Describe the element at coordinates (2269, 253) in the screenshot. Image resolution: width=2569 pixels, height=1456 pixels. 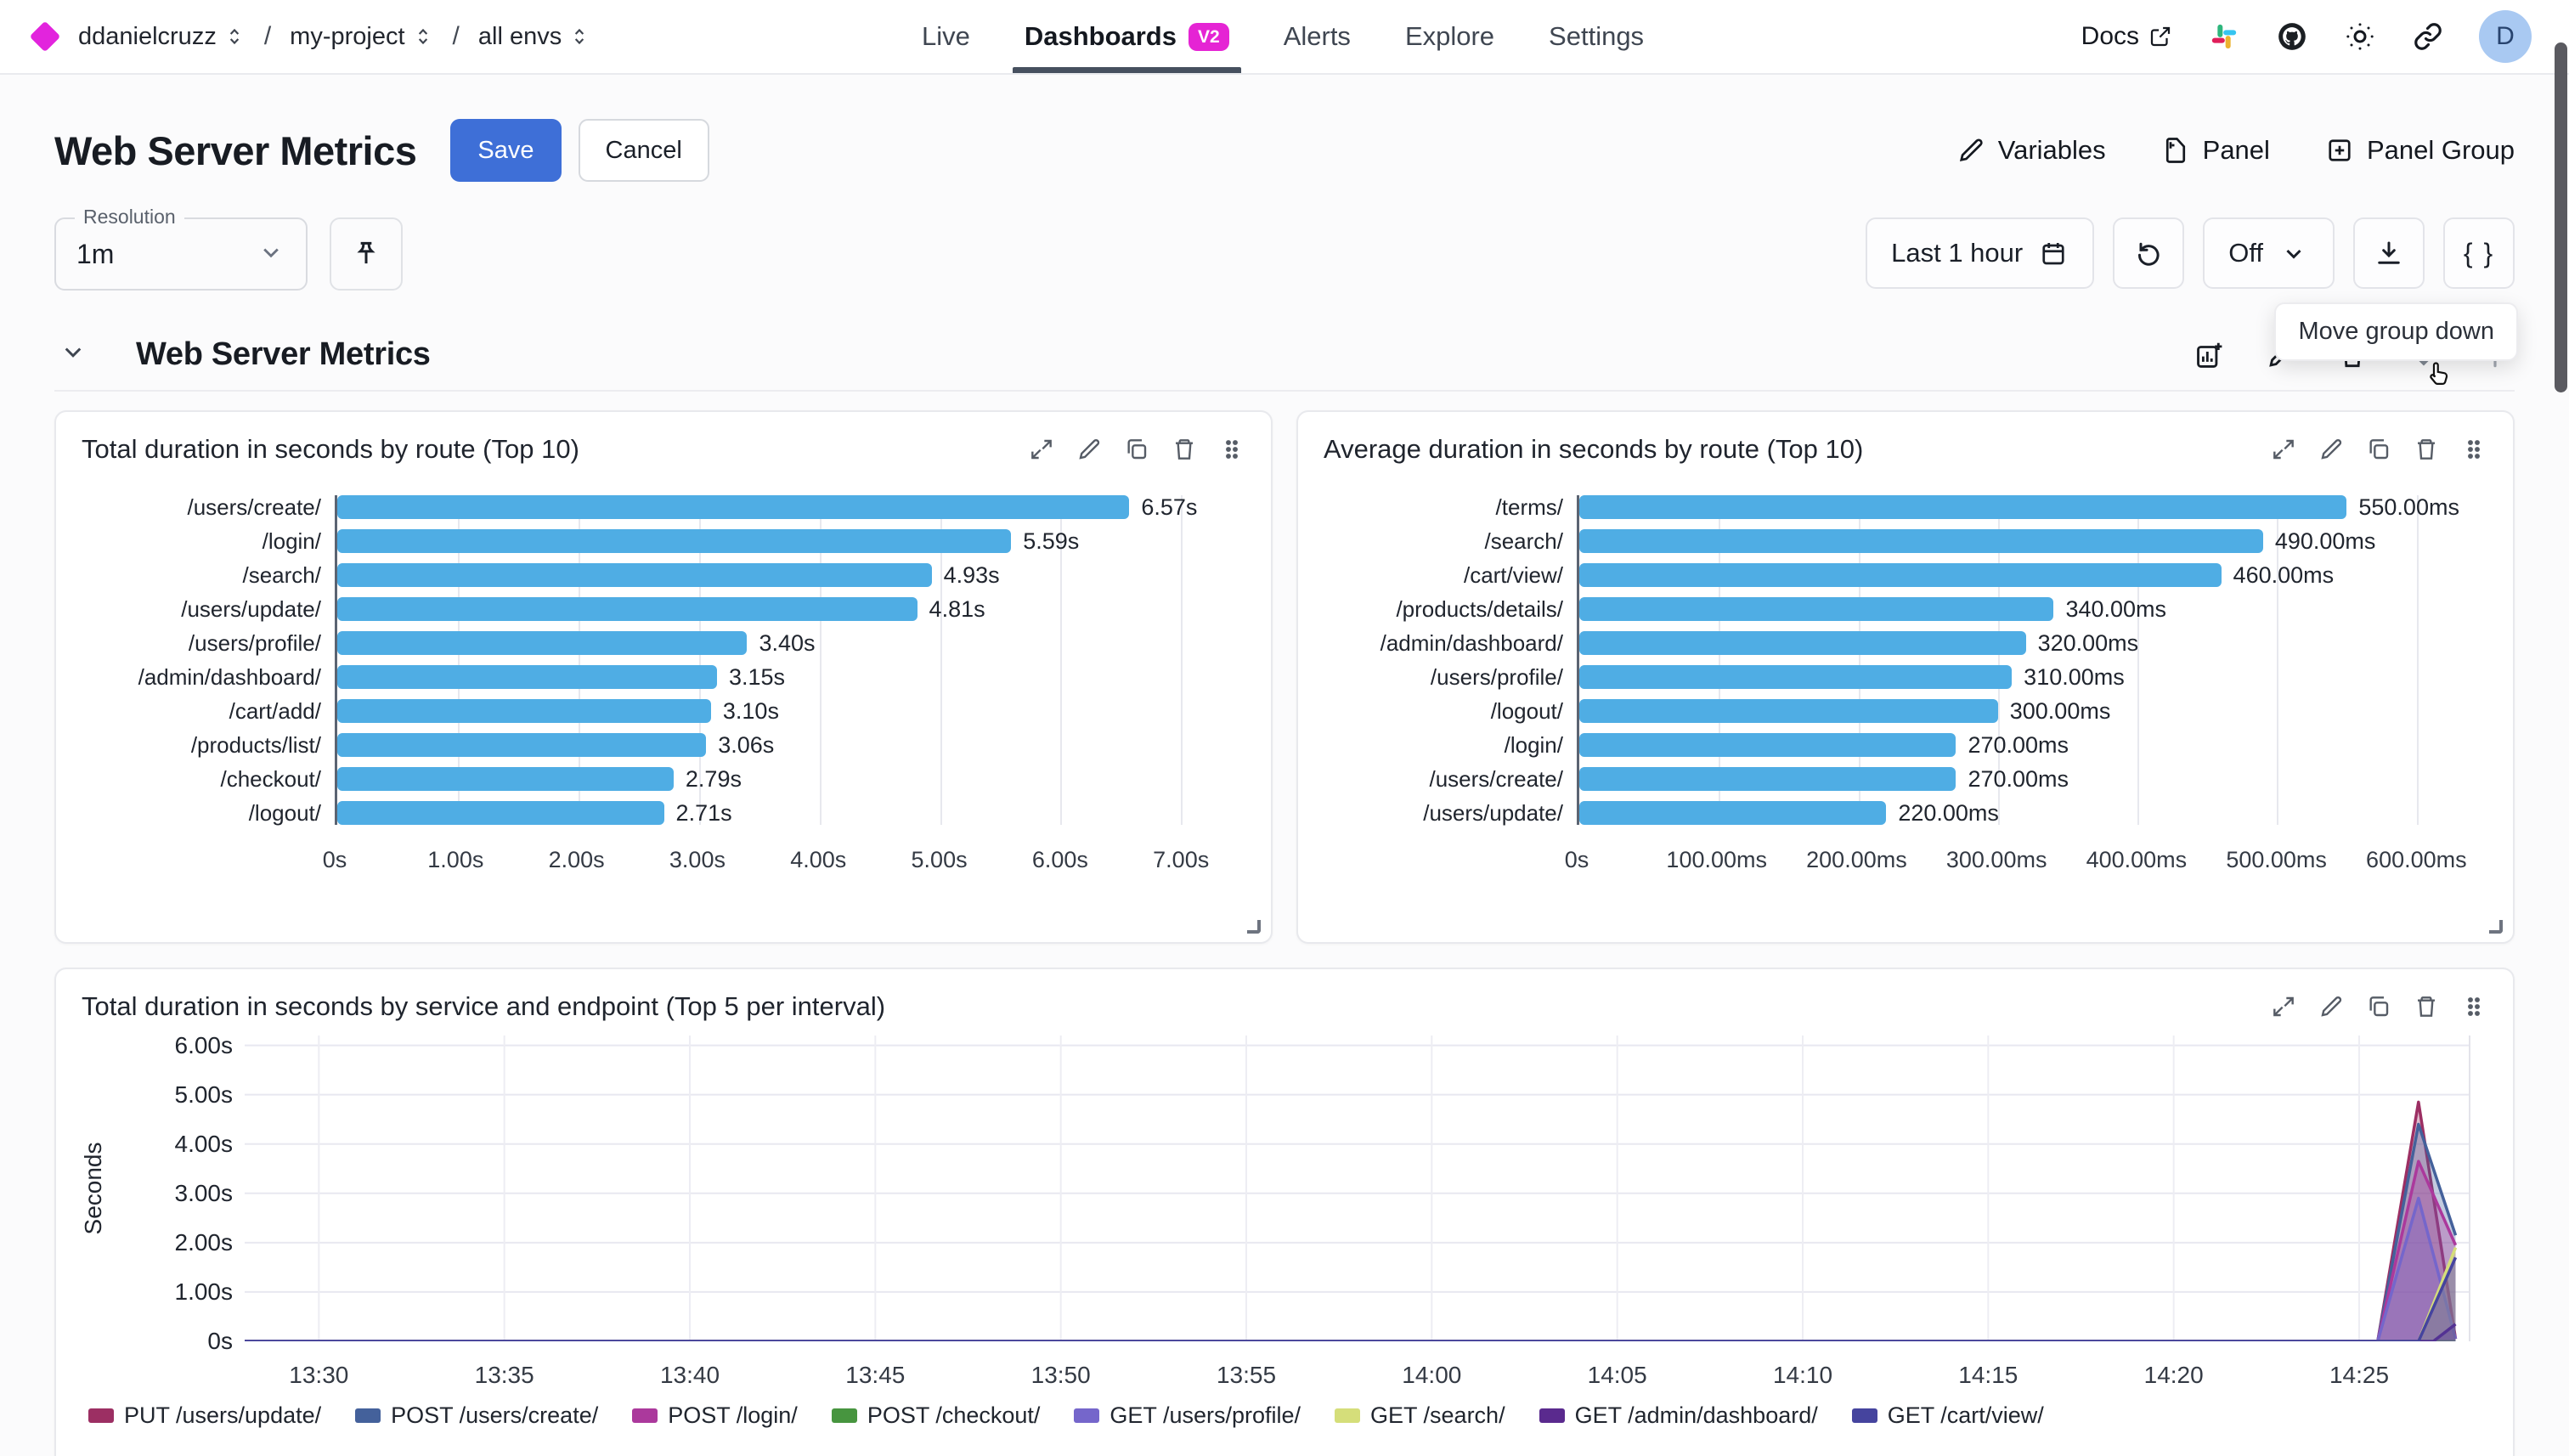
I see `auto-refresh-select: Off` at that location.